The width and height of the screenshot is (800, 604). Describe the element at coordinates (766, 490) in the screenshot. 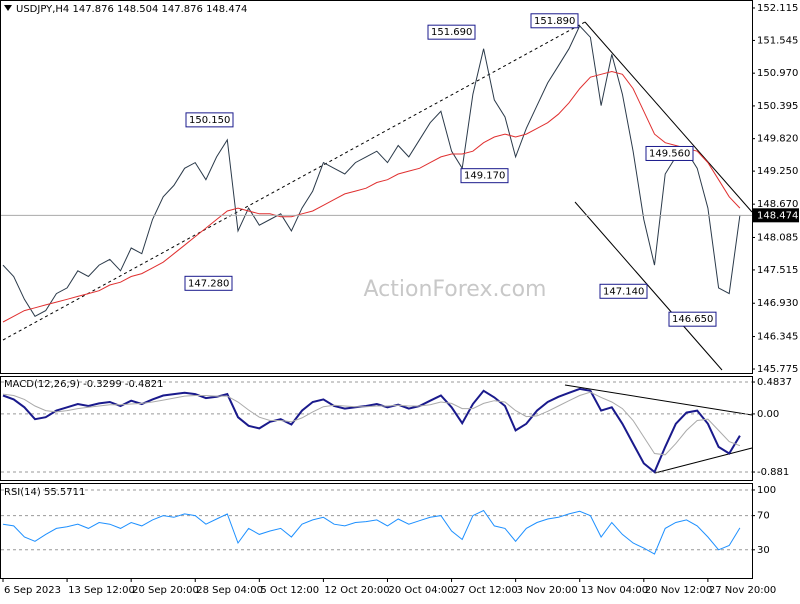

I see `y-tick-label: 100` at that location.